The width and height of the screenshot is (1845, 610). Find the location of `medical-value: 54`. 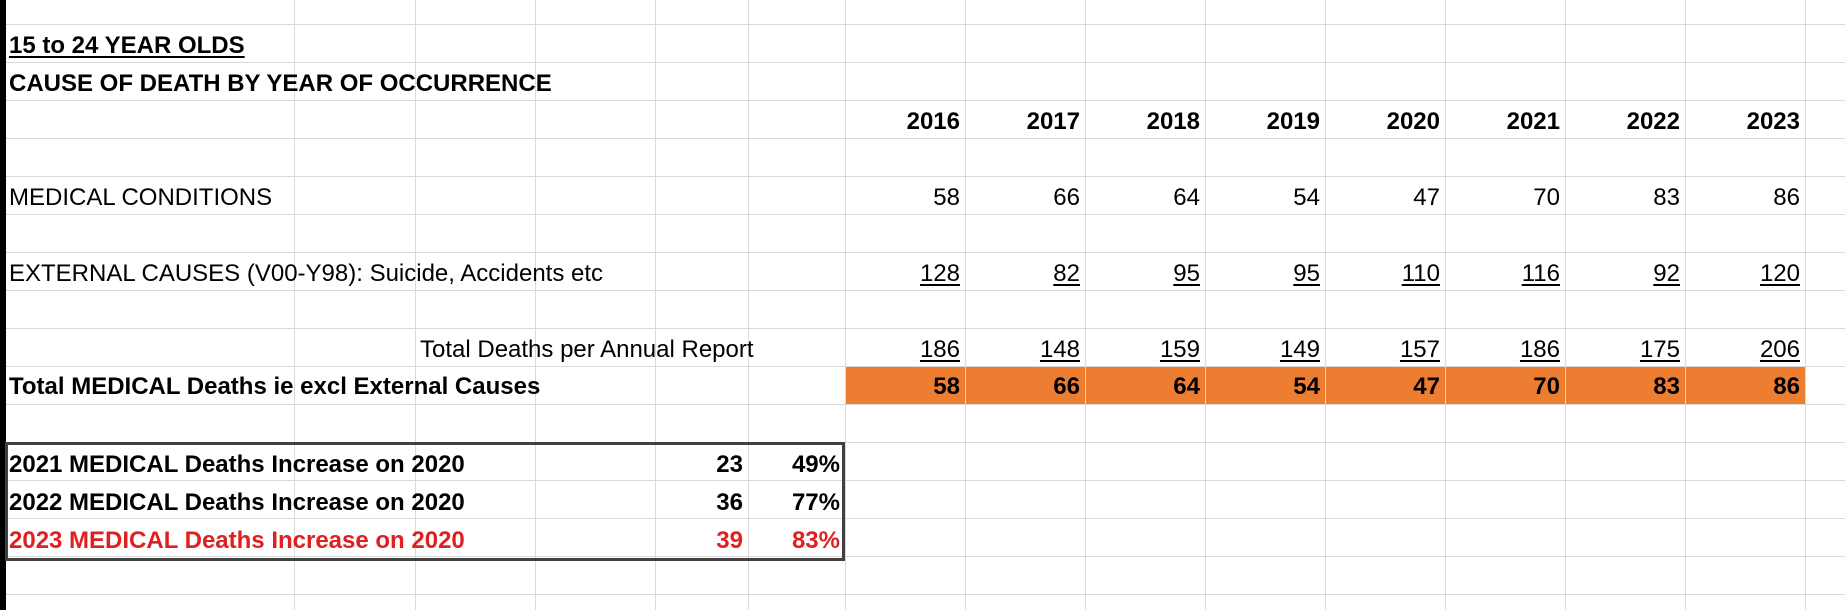

medical-value: 54 is located at coordinates (1306, 197).